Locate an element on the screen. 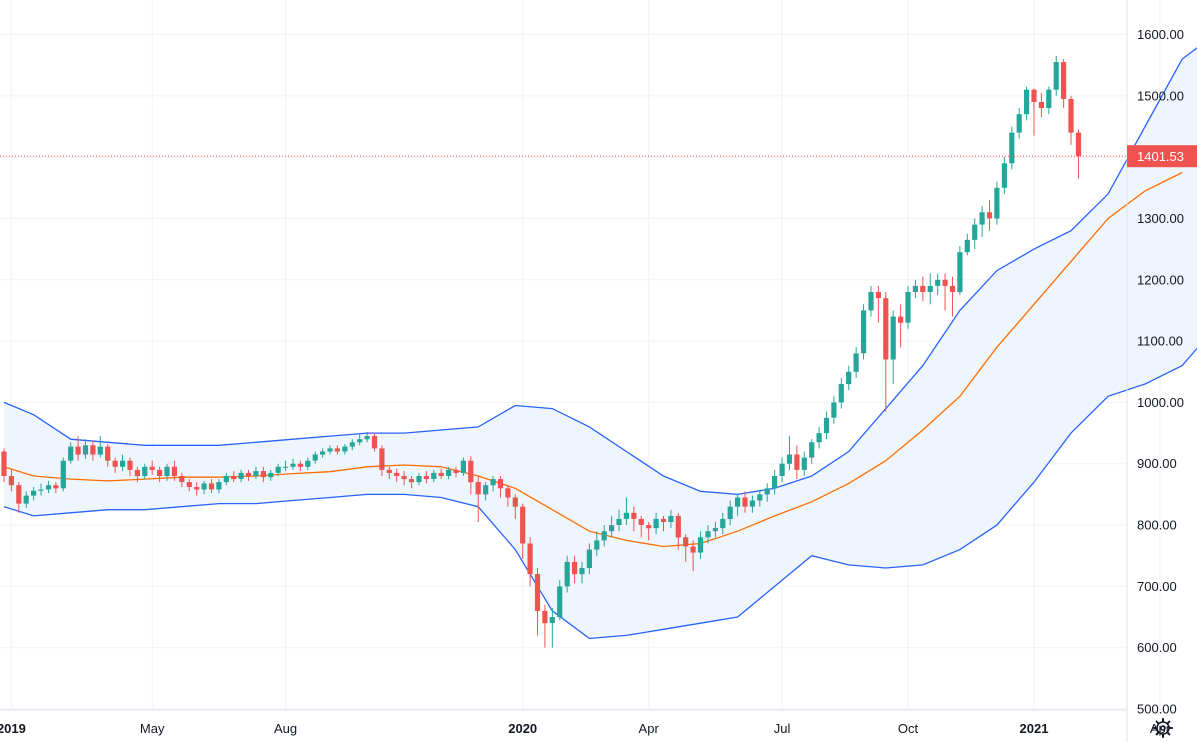 The width and height of the screenshot is (1197, 742). y-tick-label: 1100.00 is located at coordinates (1160, 341).